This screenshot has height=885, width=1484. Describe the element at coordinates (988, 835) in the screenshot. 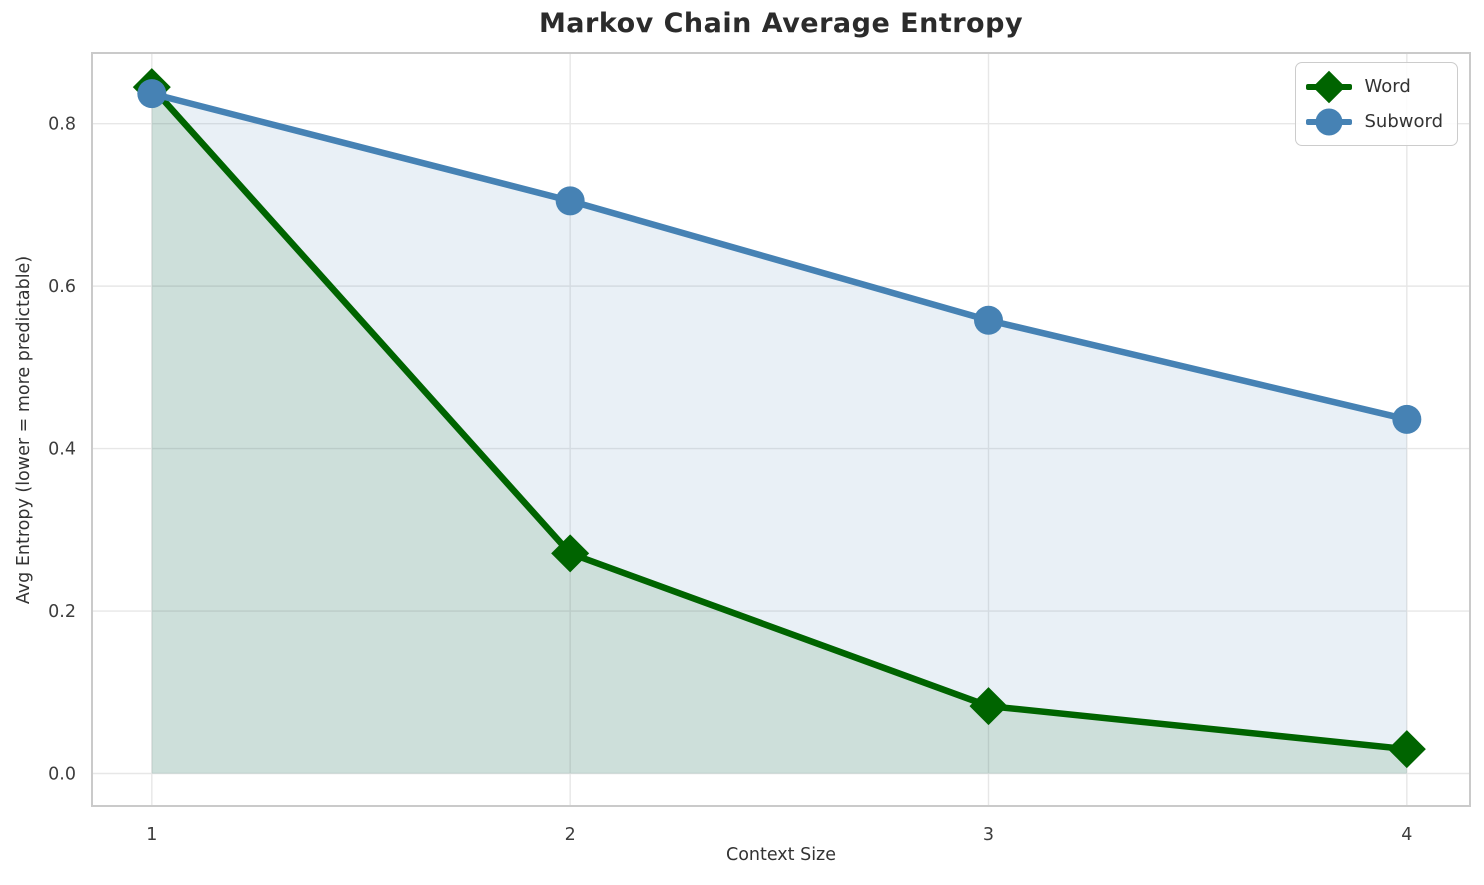

I see `x-tick-label: 3` at that location.